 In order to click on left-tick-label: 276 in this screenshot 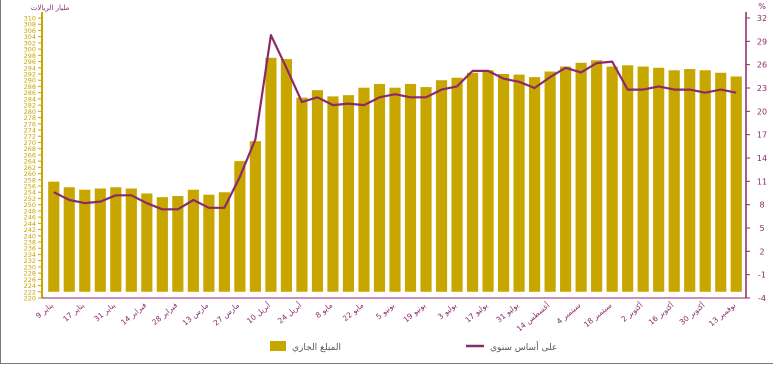, I will do `click(30, 124)`.